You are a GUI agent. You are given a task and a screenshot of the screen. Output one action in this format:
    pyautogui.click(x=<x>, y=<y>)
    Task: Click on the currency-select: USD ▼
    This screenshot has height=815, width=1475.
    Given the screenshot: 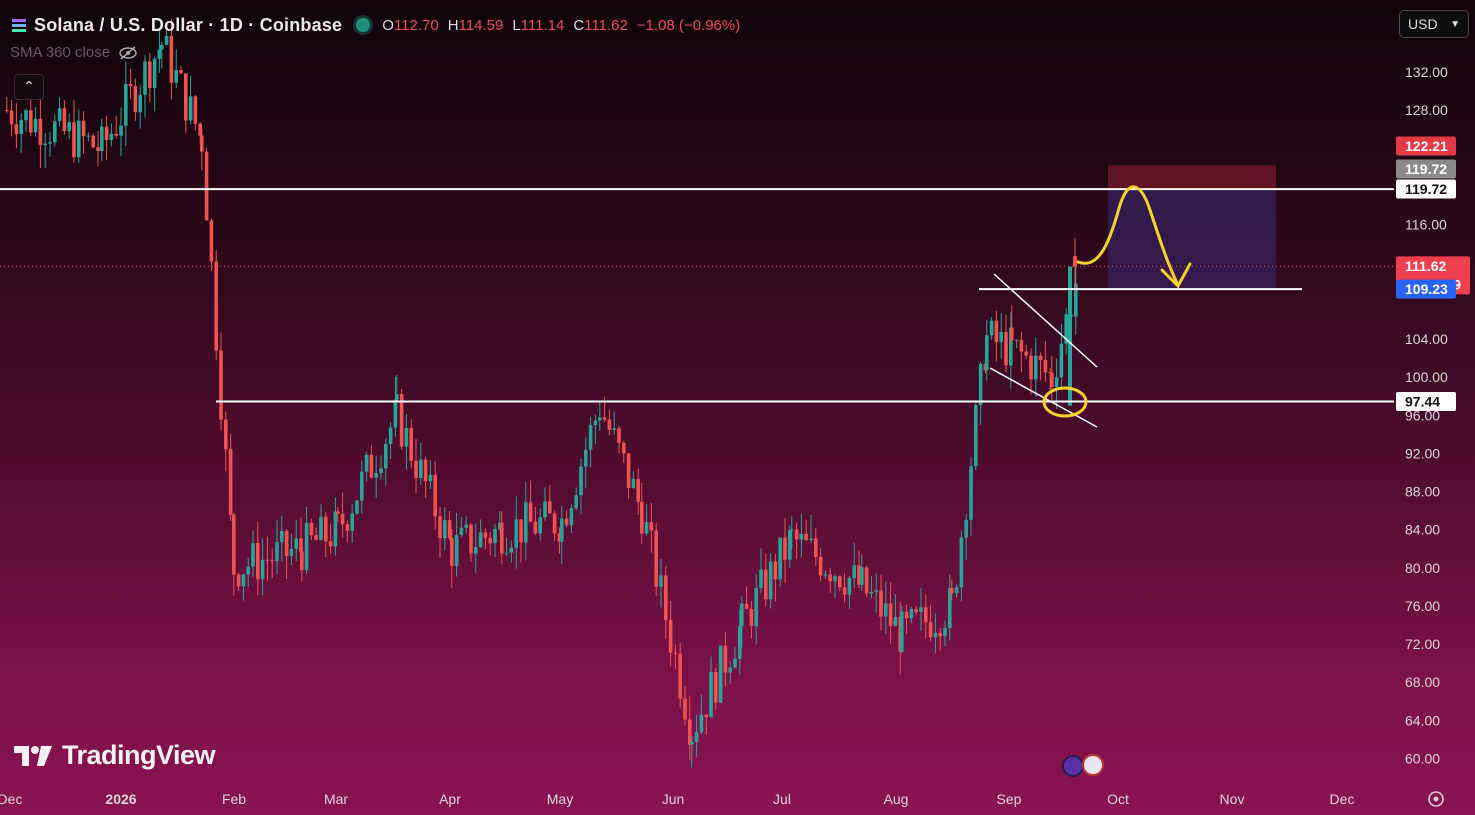 What is the action you would take?
    pyautogui.click(x=1434, y=24)
    